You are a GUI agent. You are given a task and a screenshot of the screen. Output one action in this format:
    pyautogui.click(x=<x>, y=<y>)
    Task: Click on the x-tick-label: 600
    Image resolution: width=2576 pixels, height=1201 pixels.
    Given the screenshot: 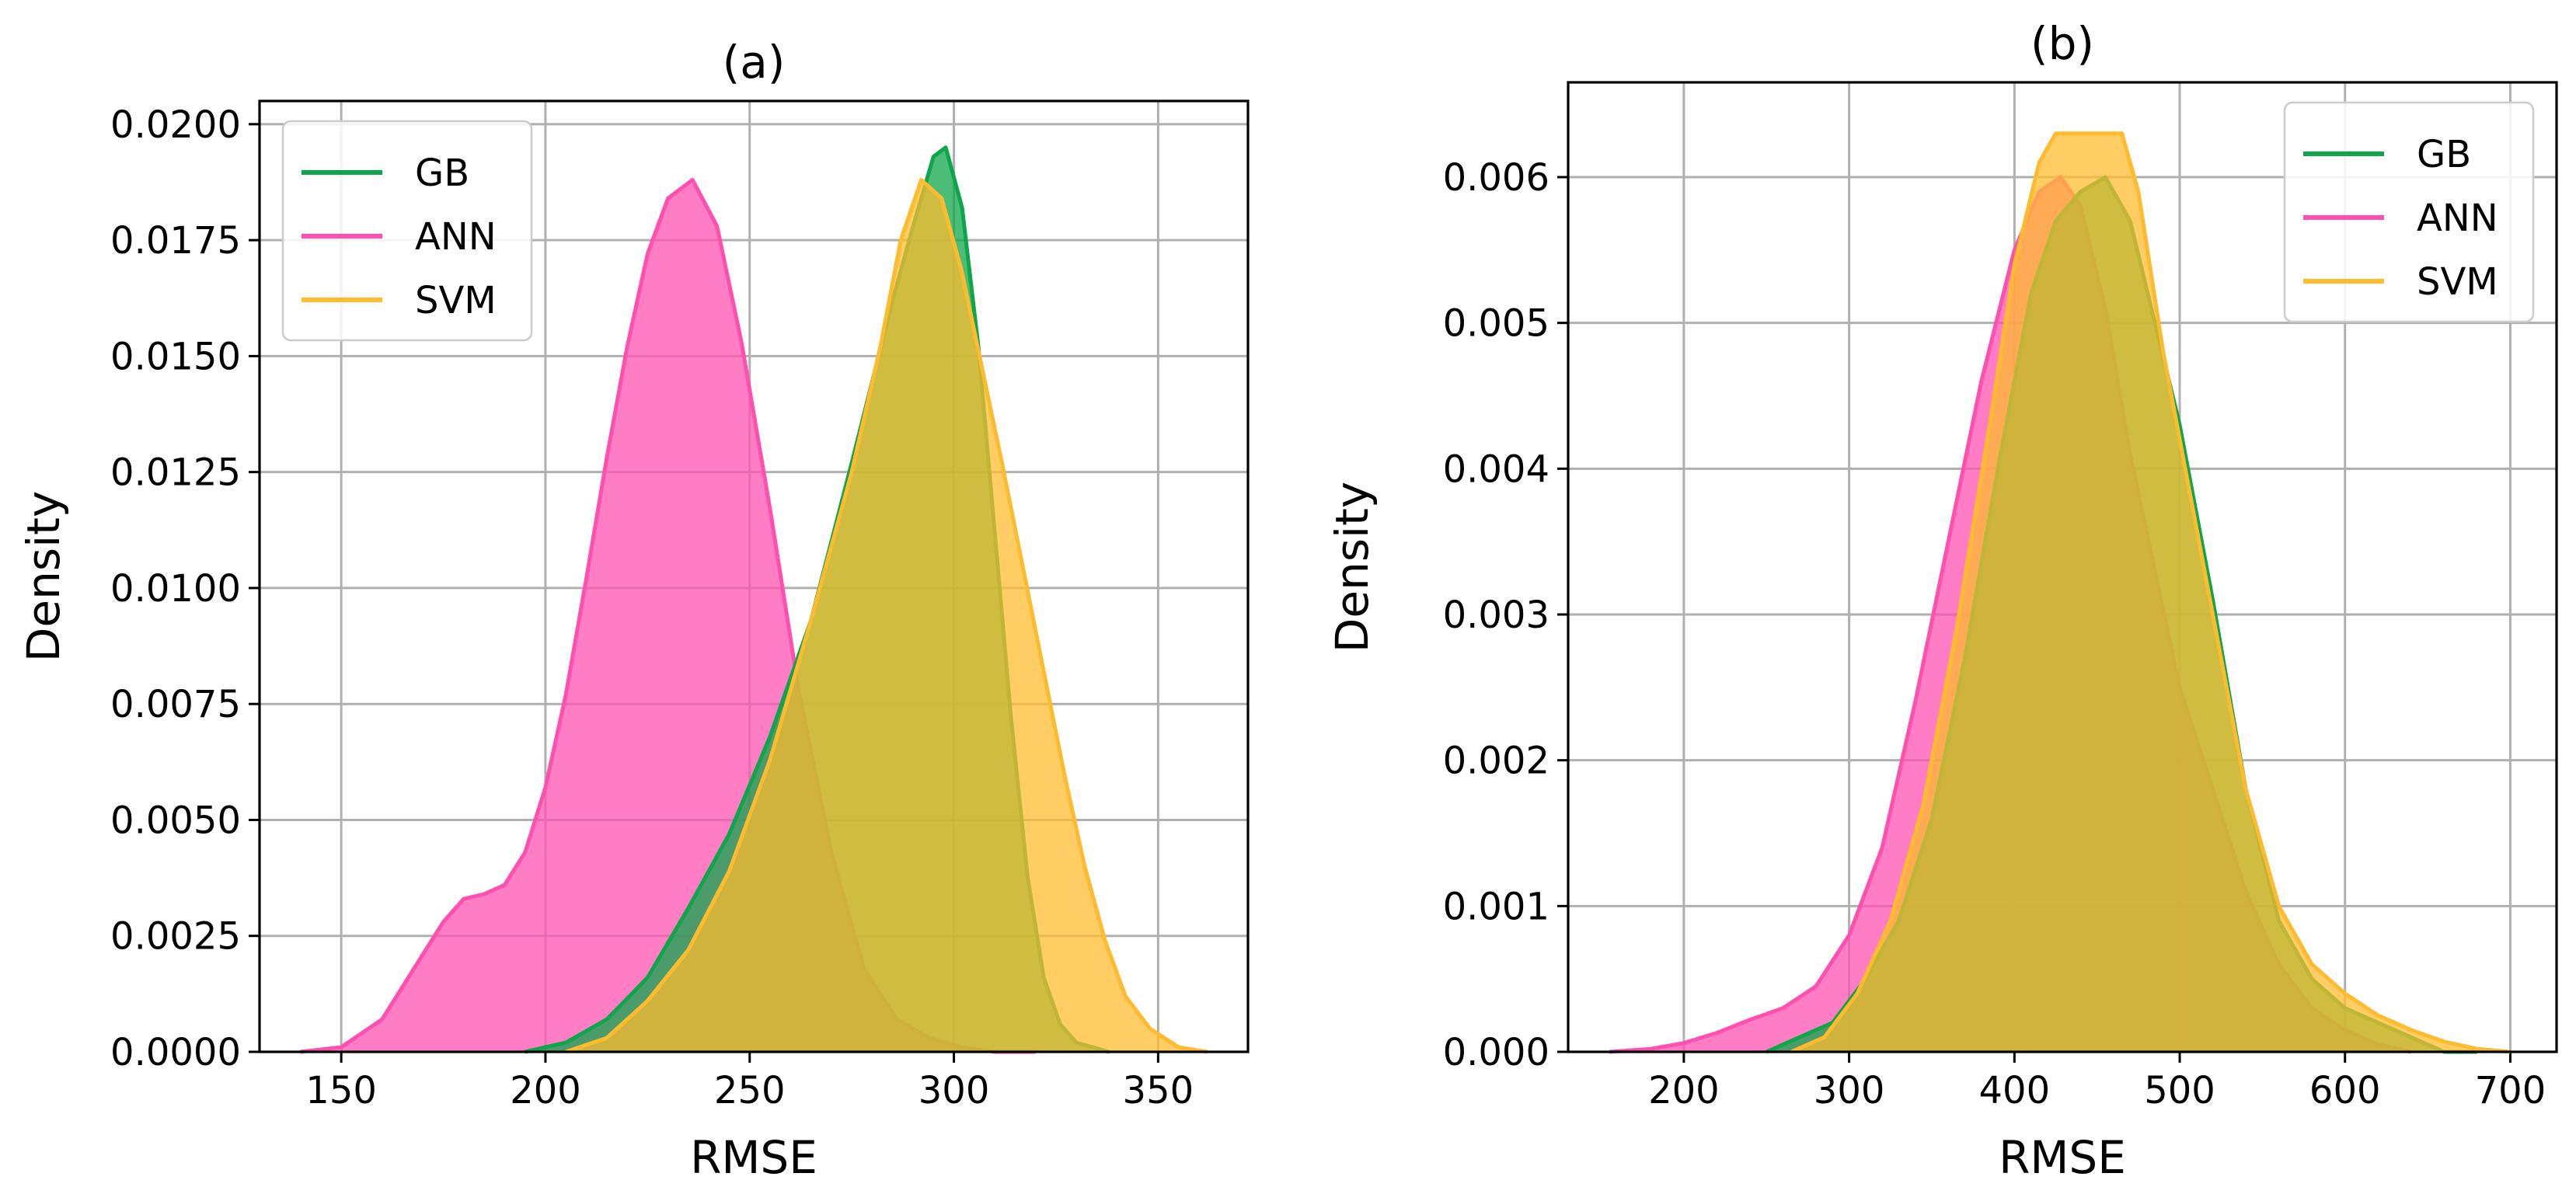 What is the action you would take?
    pyautogui.click(x=2345, y=1090)
    